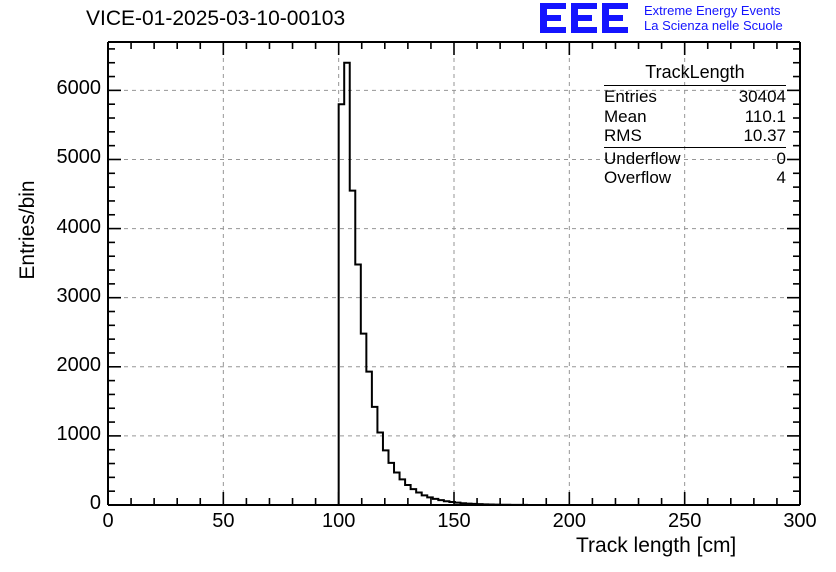 This screenshot has width=836, height=572. Describe the element at coordinates (695, 74) in the screenshot. I see `stats-title: TrackLength` at that location.